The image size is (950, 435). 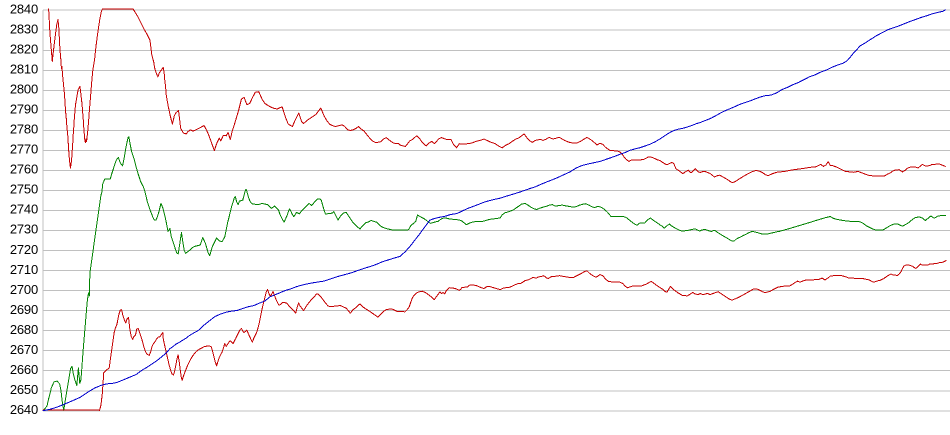 I want to click on svg-text: 2770, so click(x=24, y=149).